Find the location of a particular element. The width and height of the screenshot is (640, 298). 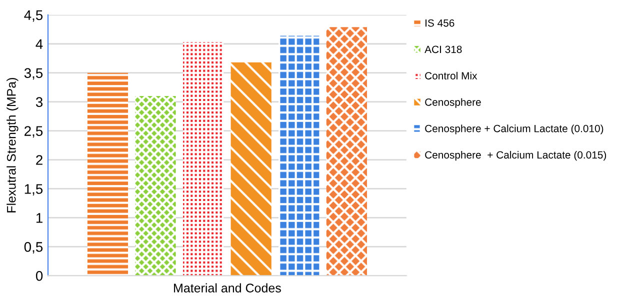

legend-label: Control Mix is located at coordinates (451, 76).